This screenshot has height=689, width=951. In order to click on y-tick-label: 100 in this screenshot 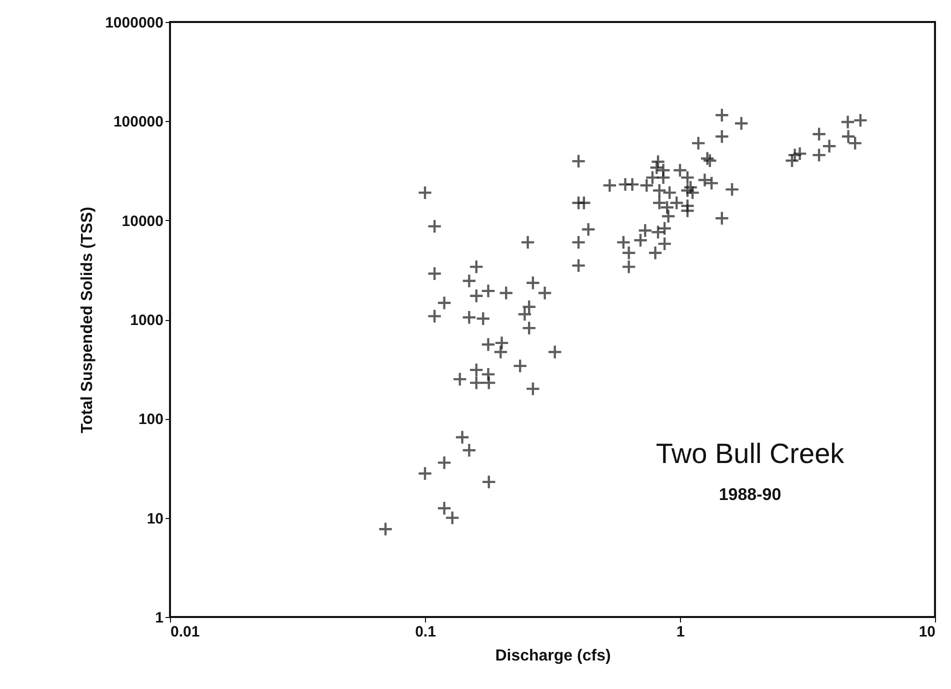, I will do `click(151, 419)`.